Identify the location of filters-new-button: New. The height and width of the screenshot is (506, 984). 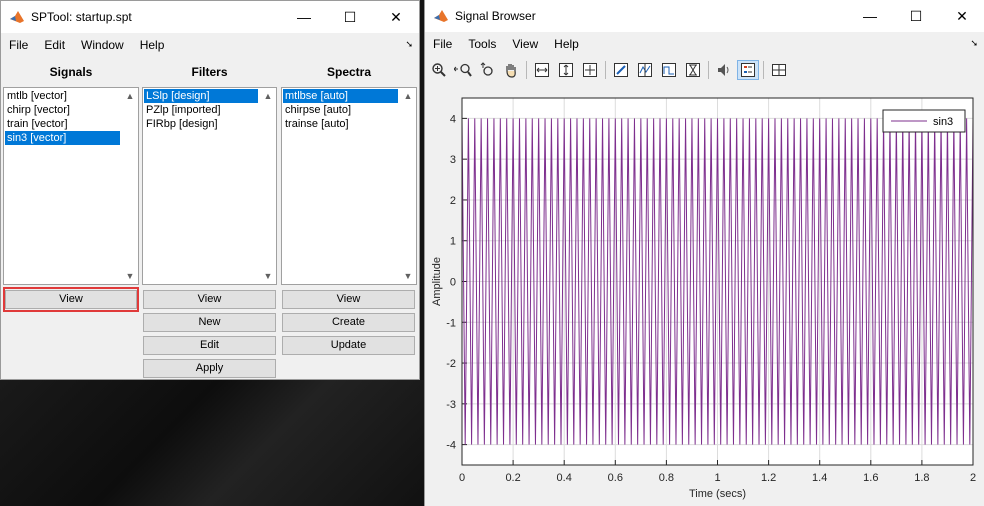
(209, 322).